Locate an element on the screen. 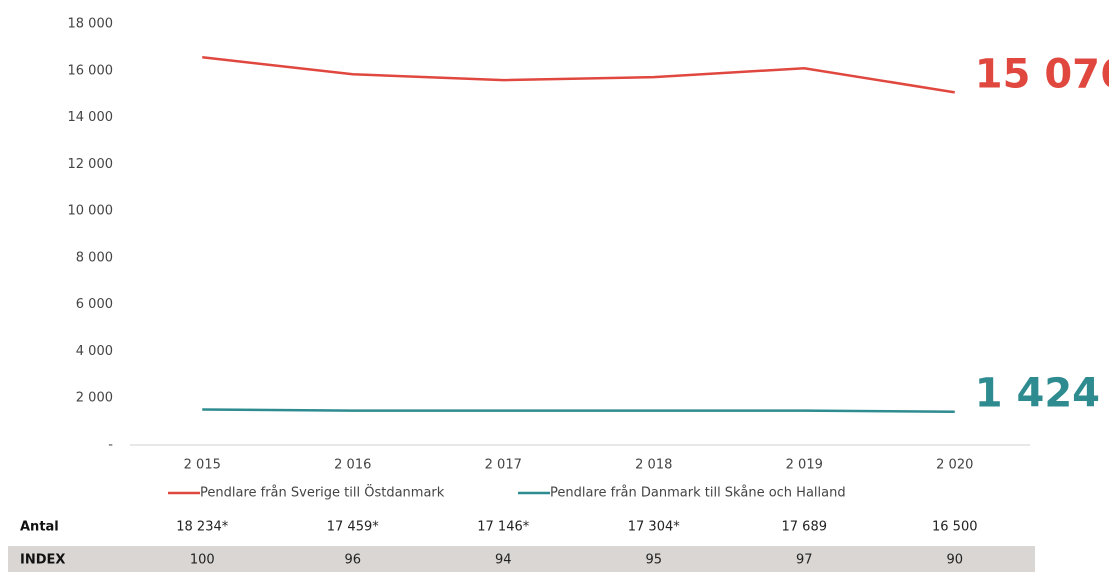  y-tick-label: 16 000 is located at coordinates (91, 70).